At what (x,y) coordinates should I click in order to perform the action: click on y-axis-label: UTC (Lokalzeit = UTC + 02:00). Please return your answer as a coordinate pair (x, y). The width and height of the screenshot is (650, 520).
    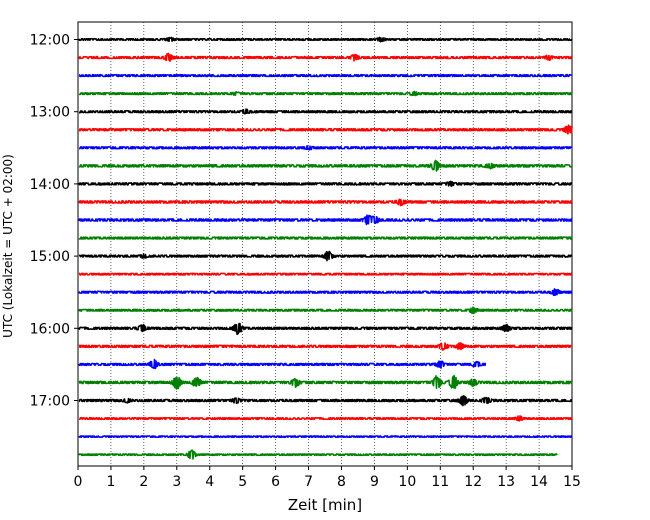
    Looking at the image, I should click on (8, 246).